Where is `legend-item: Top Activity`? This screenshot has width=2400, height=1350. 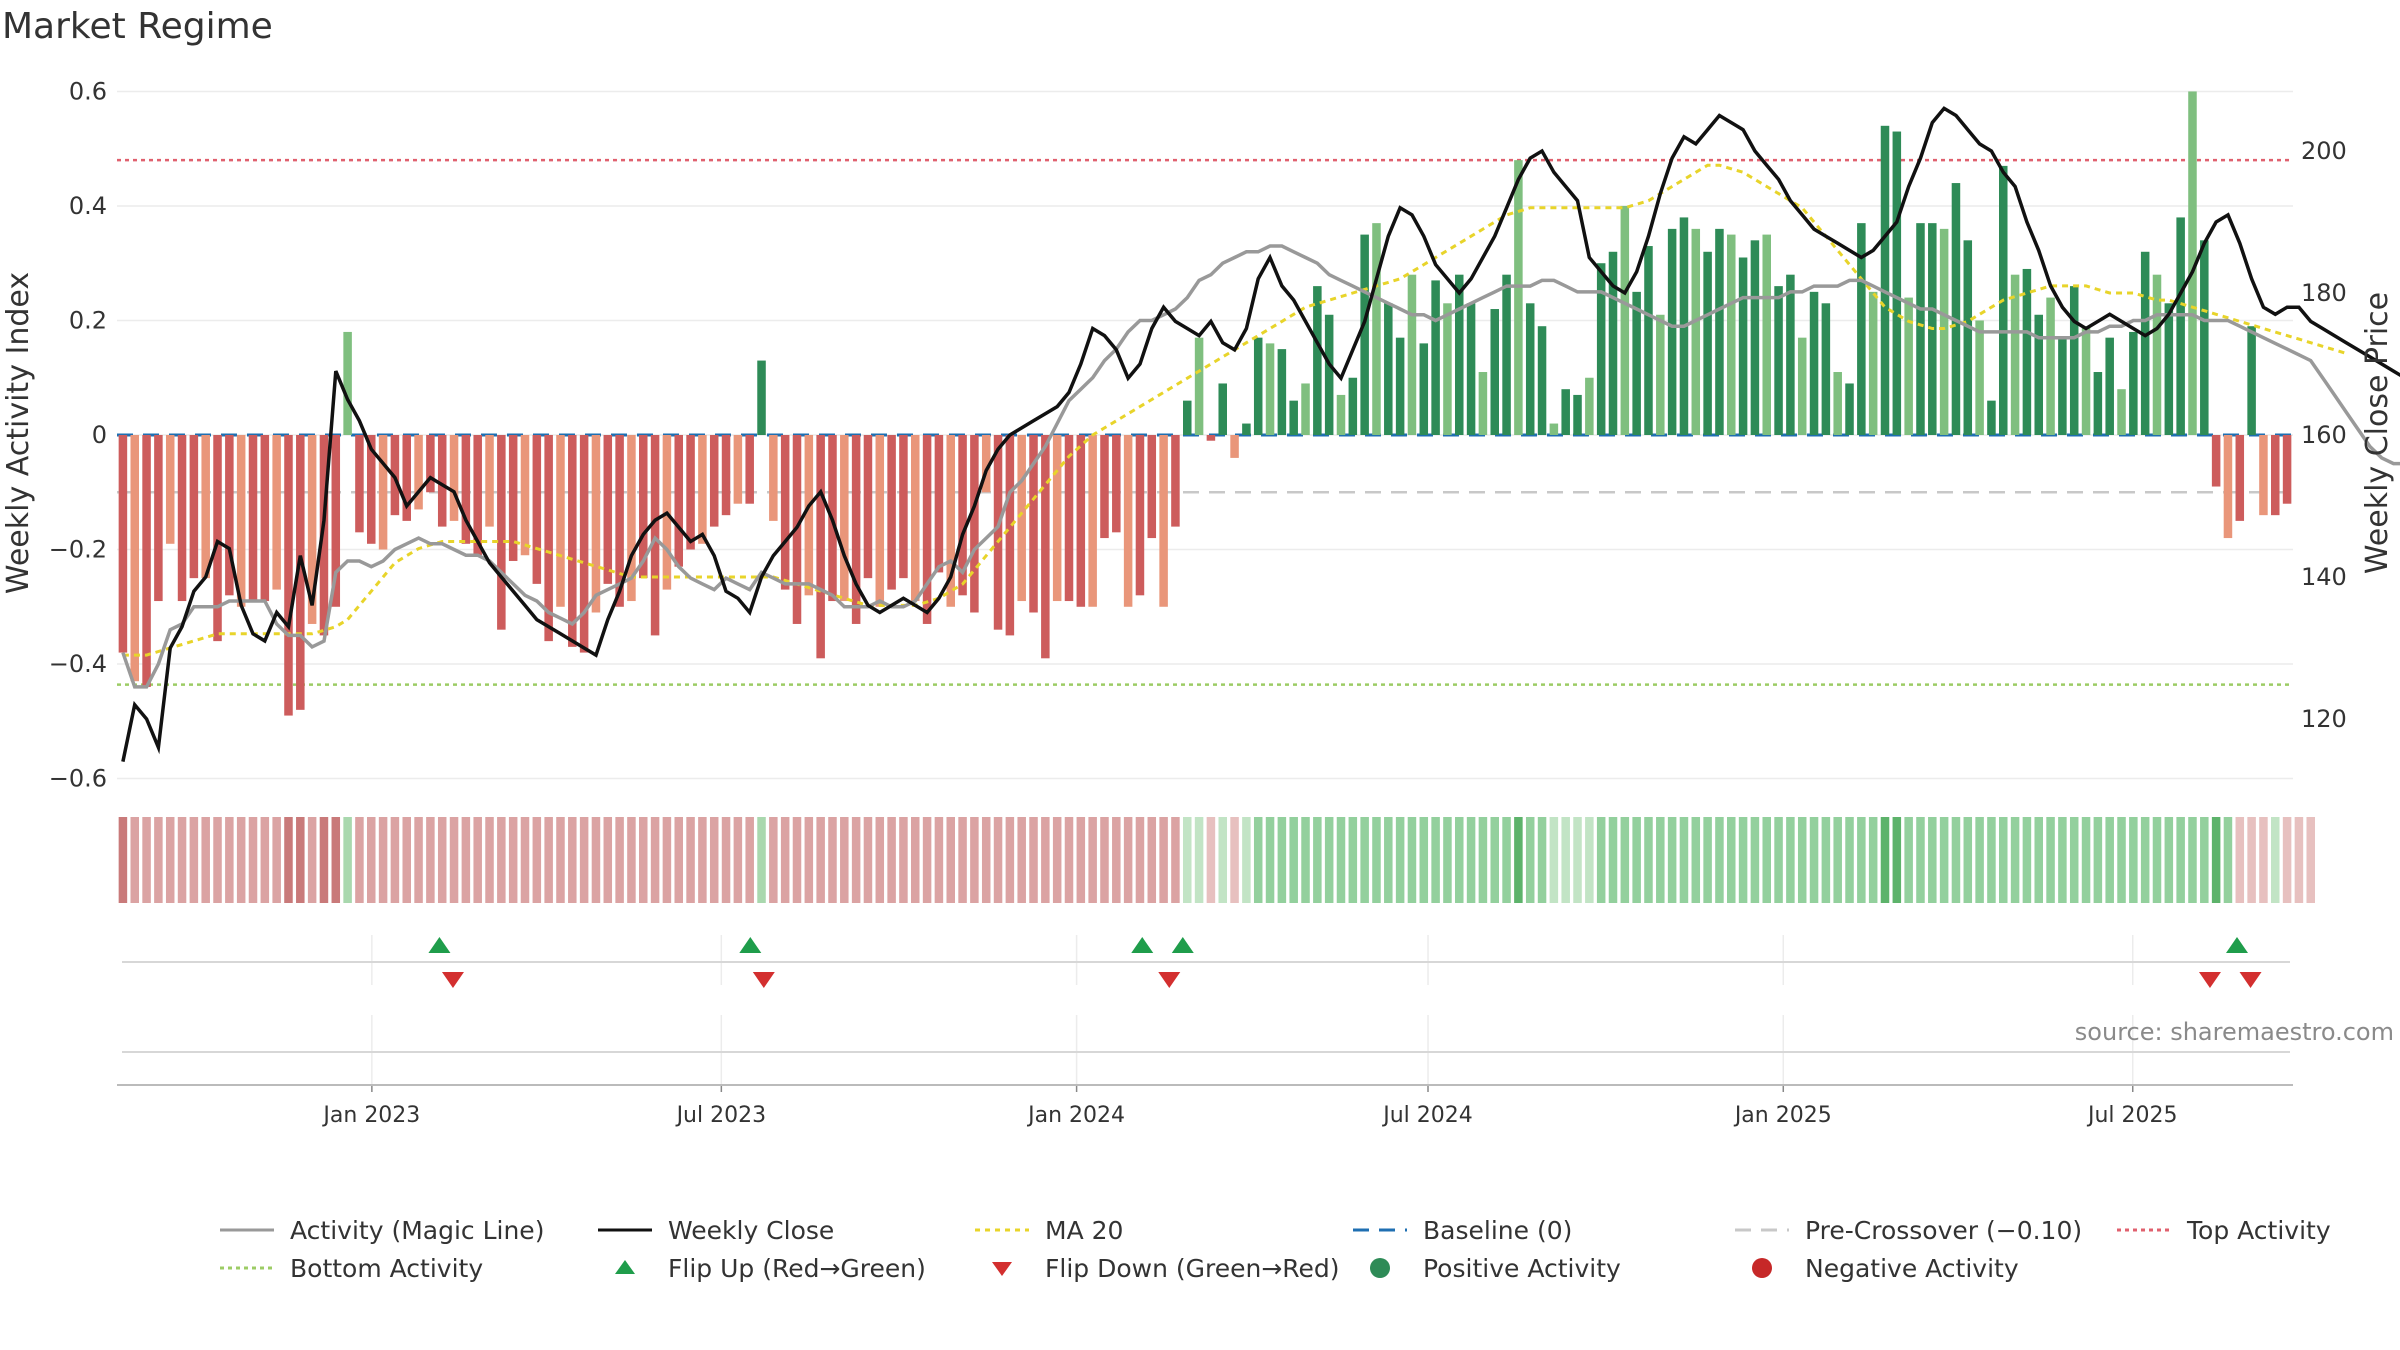
legend-item: Top Activity is located at coordinates (2223, 1230).